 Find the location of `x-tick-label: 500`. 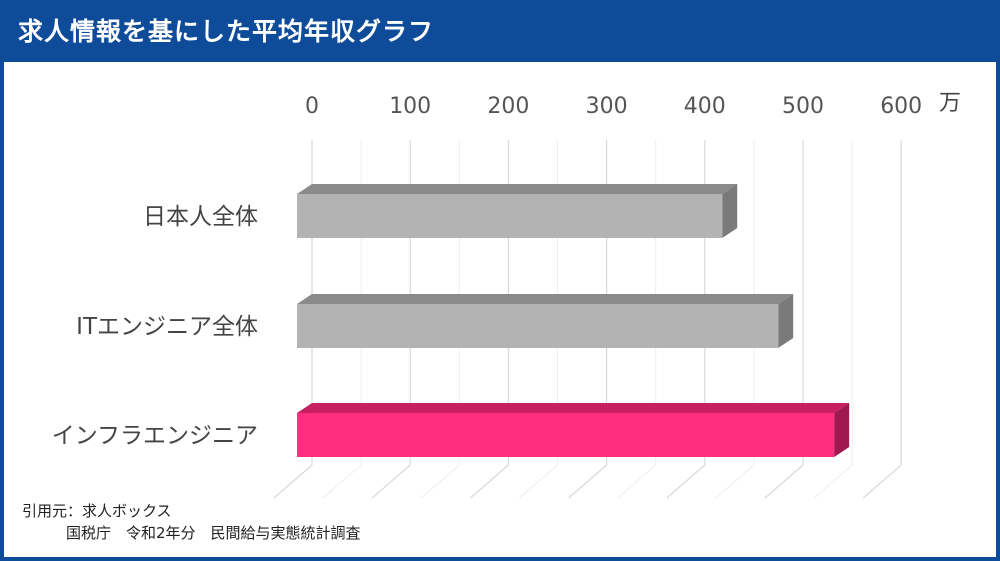

x-tick-label: 500 is located at coordinates (803, 106).